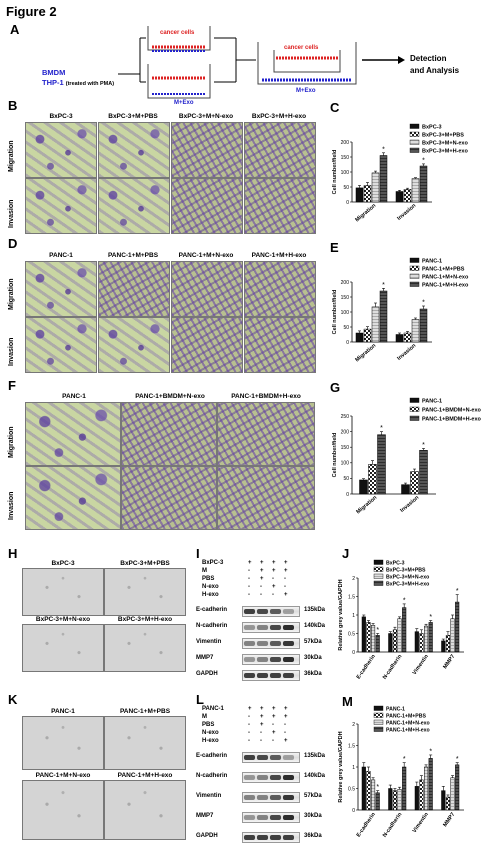  What do you see at coordinates (345, 313) in the screenshot?
I see `y-tick-label: 100` at bounding box center [345, 313].